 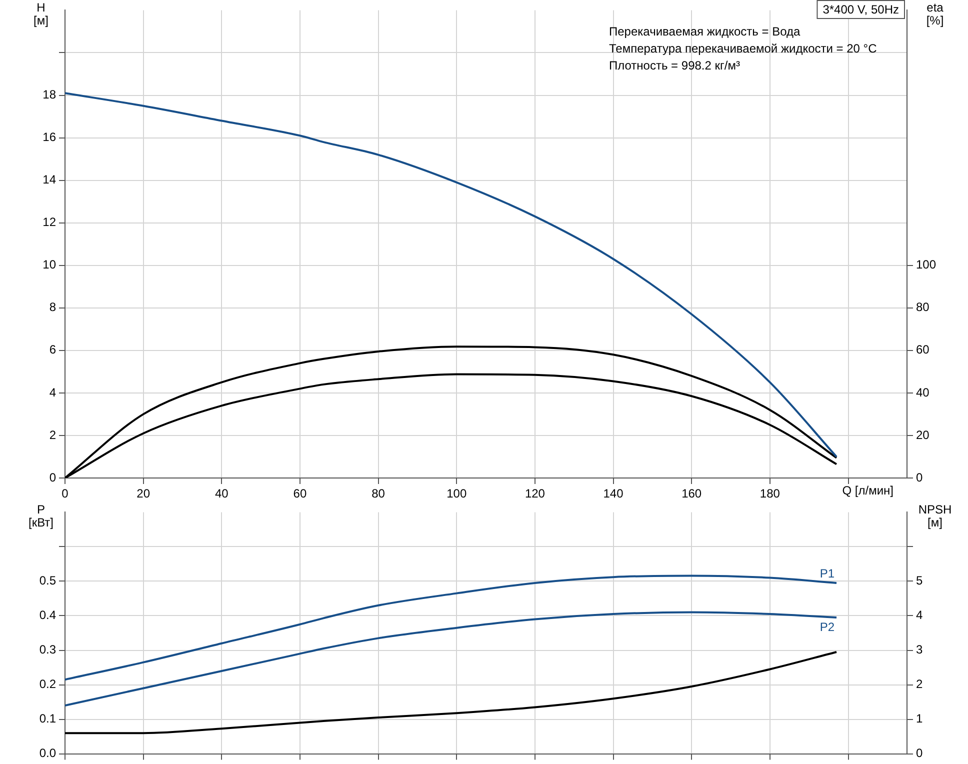 What do you see at coordinates (300, 493) in the screenshot?
I see `x-tick-label: 60` at bounding box center [300, 493].